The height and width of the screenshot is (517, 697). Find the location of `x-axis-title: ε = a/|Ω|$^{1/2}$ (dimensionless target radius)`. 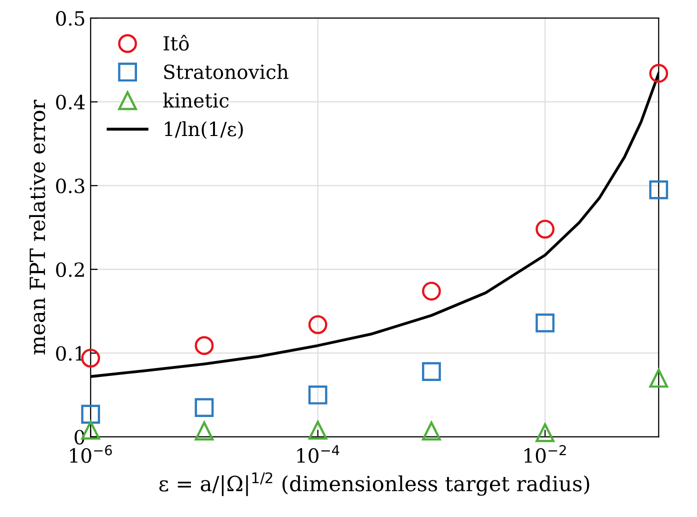

x-axis-title: ε = a/|Ω|$^{1/2}$ (dimensionless target radius) is located at coordinates (374, 484).